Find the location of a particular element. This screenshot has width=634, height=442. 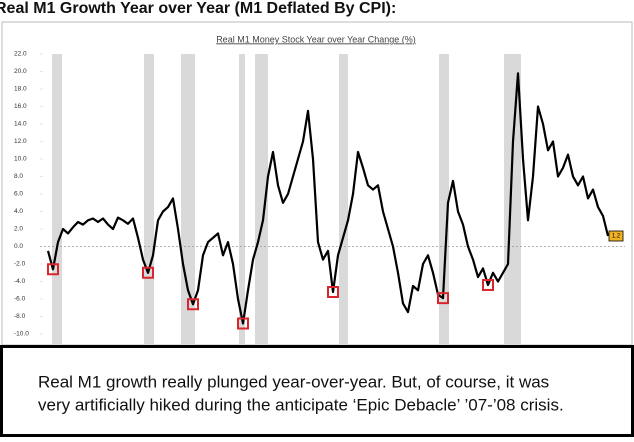

y-tick-label: 6.0 is located at coordinates (18, 194).